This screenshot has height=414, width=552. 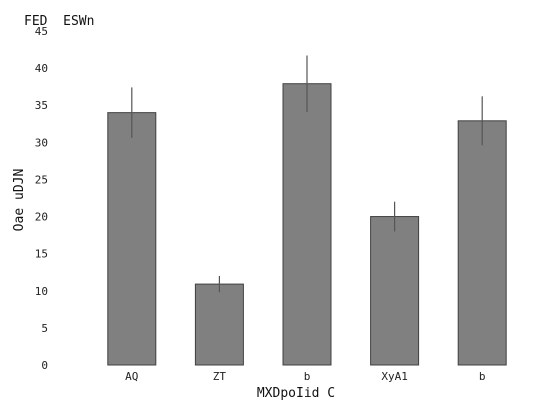 What do you see at coordinates (44, 365) in the screenshot?
I see `y-tick-label: 0` at bounding box center [44, 365].